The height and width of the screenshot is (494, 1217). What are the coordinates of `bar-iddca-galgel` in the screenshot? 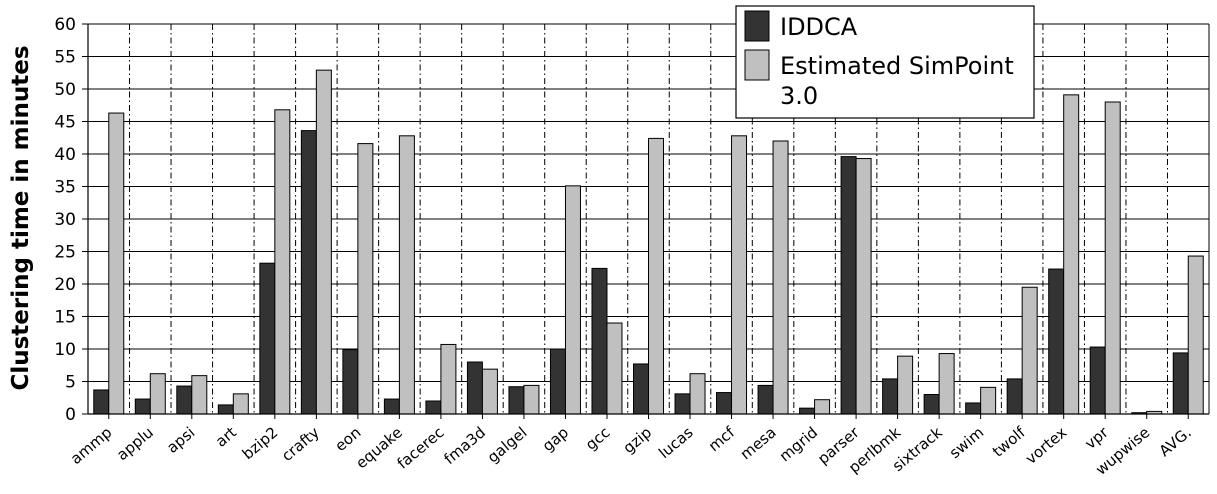 It's located at (516, 400).